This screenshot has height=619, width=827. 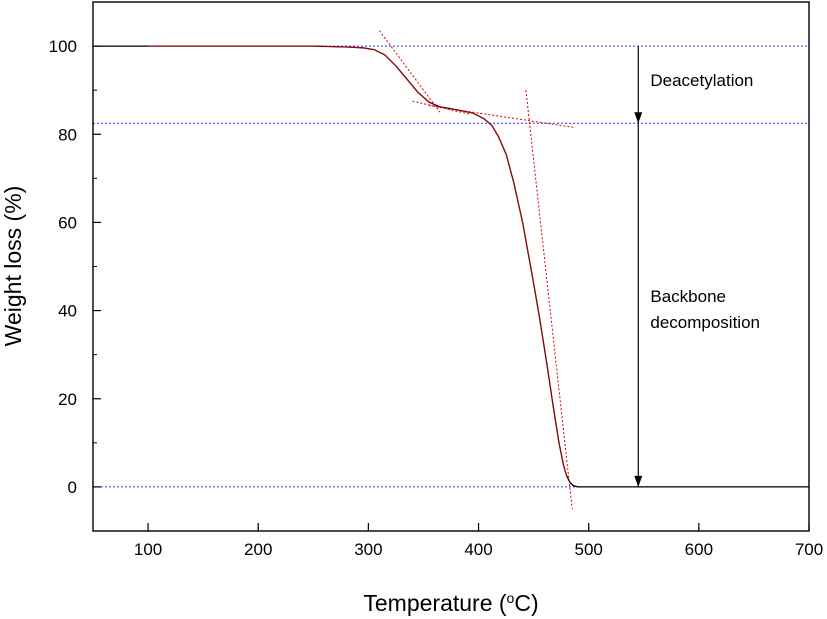 What do you see at coordinates (809, 549) in the screenshot?
I see `x-tick-label: 700` at bounding box center [809, 549].